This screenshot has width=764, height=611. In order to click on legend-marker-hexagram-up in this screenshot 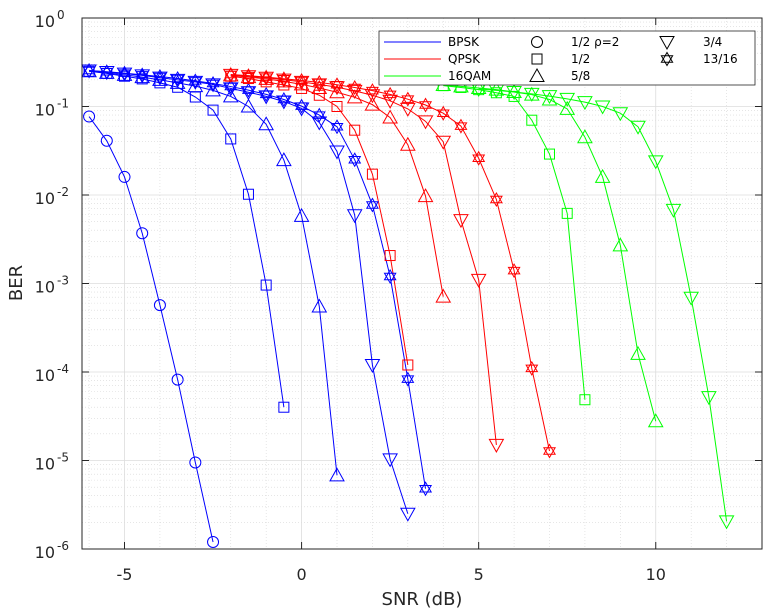, I will do `click(667, 57)`.